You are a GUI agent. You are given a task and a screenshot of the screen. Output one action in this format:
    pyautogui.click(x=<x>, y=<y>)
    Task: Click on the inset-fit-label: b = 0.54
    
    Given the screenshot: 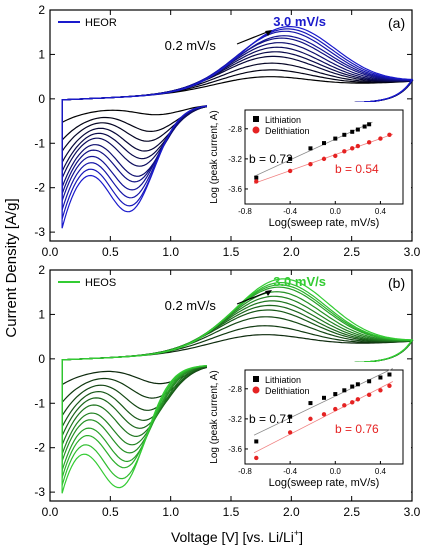 What is the action you would take?
    pyautogui.click(x=357, y=169)
    